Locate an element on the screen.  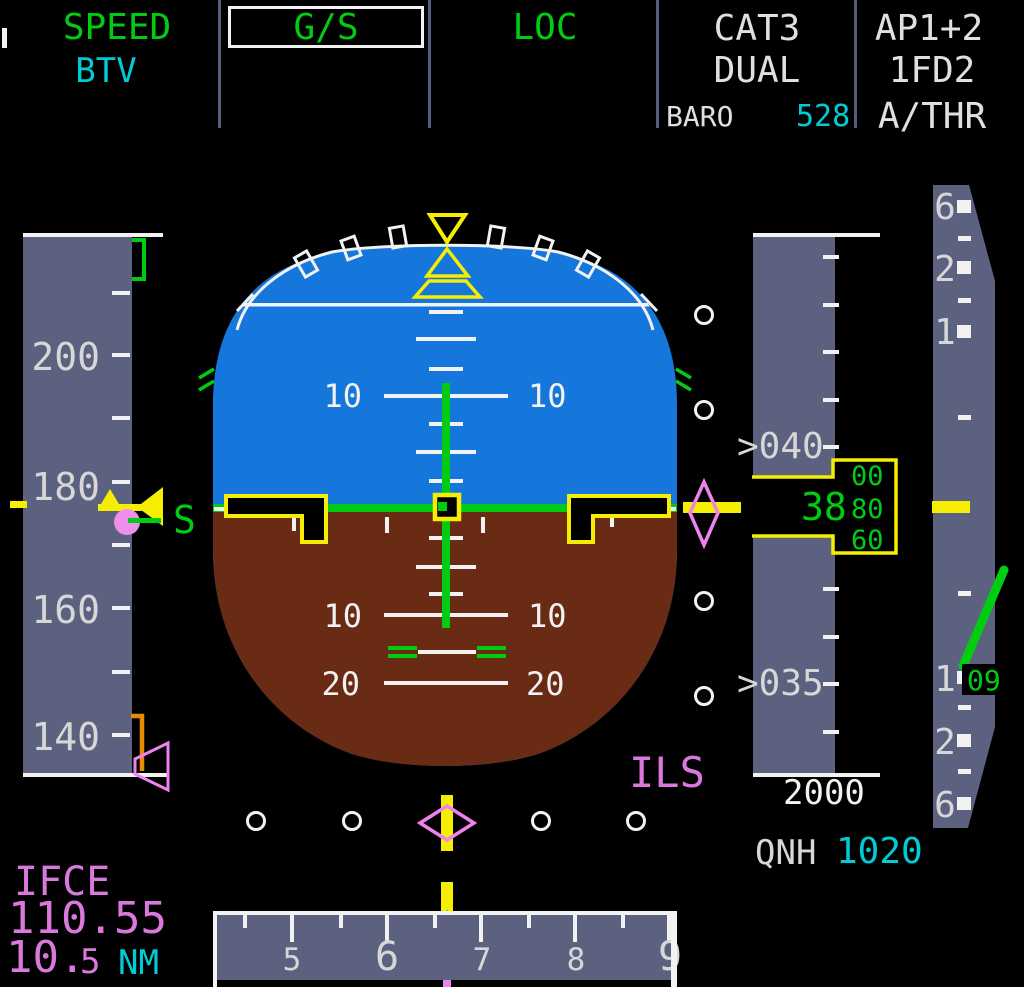
heading-label: 6 is located at coordinates (387, 957).